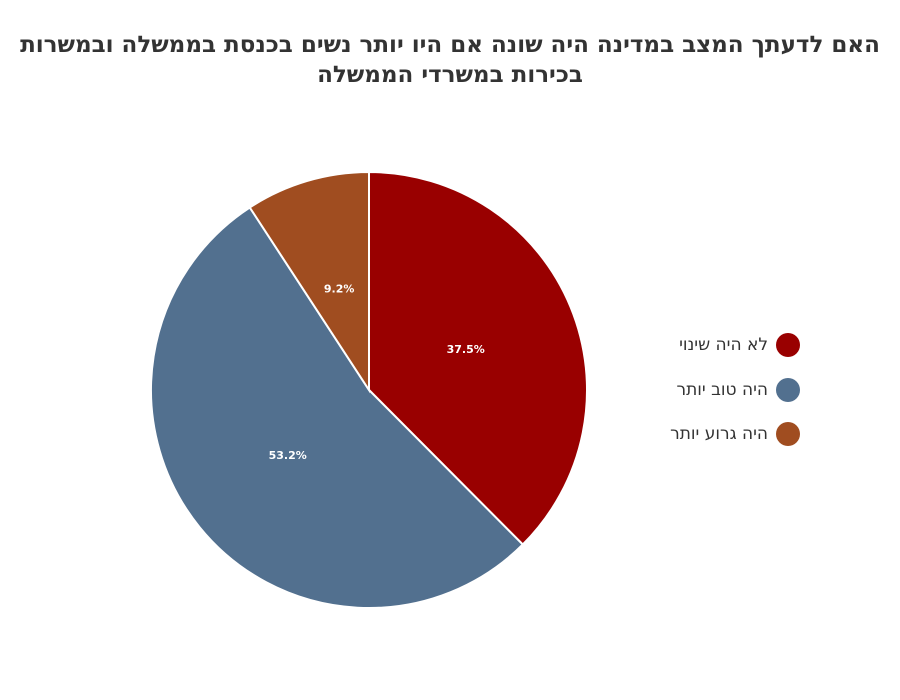  Describe the element at coordinates (377, 372) in the screenshot. I see `pie-data-labels: 37.5% 53.2% 9.2%` at that location.